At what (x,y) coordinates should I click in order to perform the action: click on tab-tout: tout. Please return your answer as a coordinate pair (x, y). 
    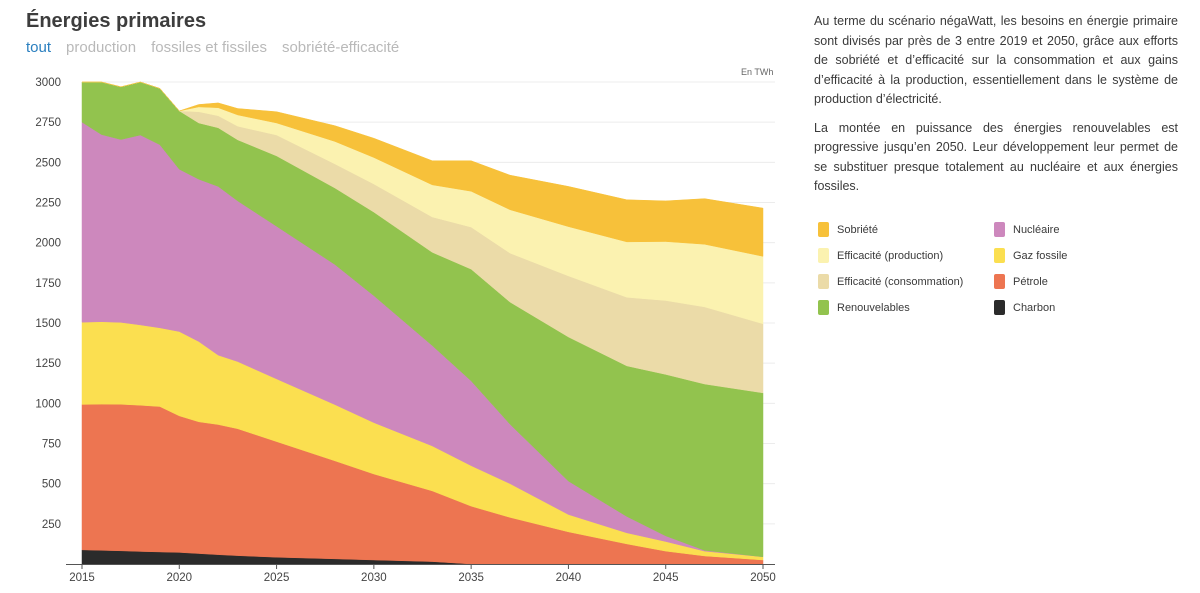
    Looking at the image, I should click on (39, 47).